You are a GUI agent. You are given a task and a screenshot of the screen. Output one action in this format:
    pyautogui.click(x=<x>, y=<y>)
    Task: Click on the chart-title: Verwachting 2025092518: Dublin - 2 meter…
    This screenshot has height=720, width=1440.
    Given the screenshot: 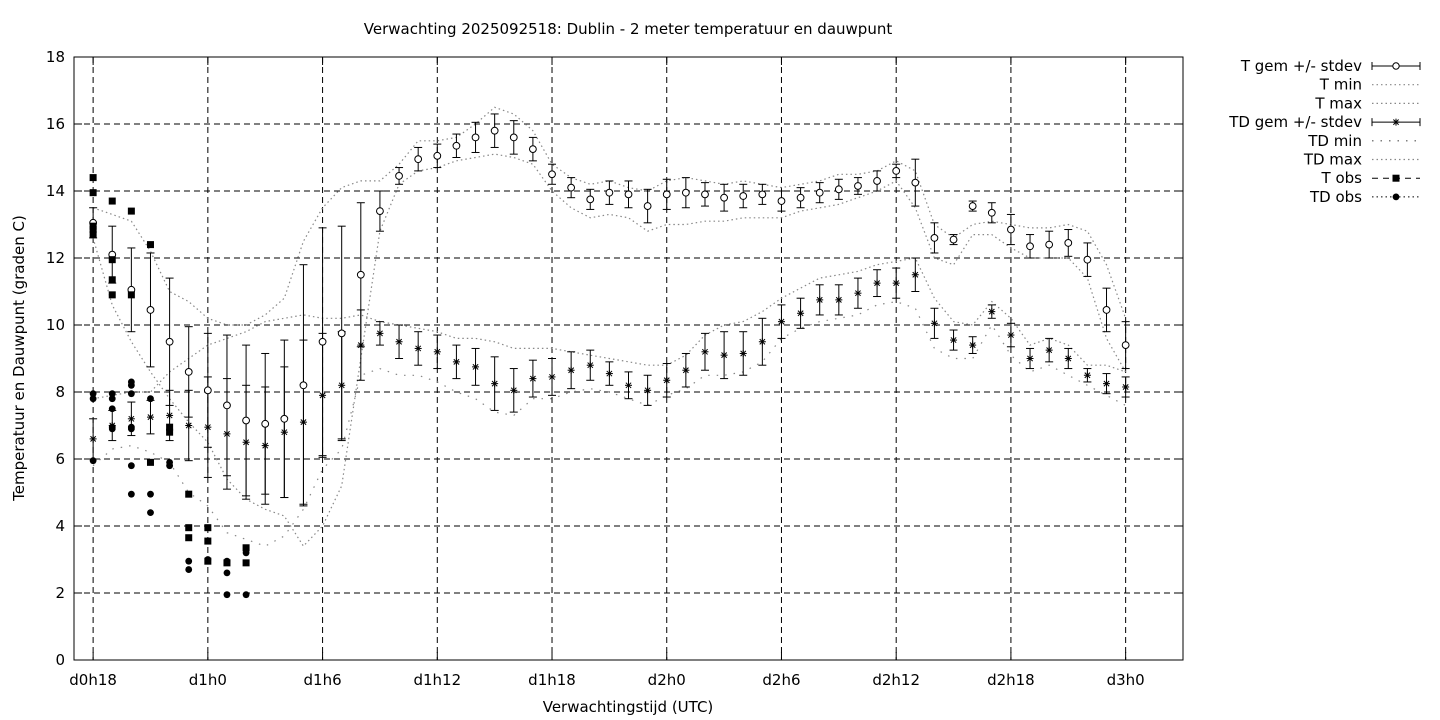 What is the action you would take?
    pyautogui.click(x=628, y=29)
    